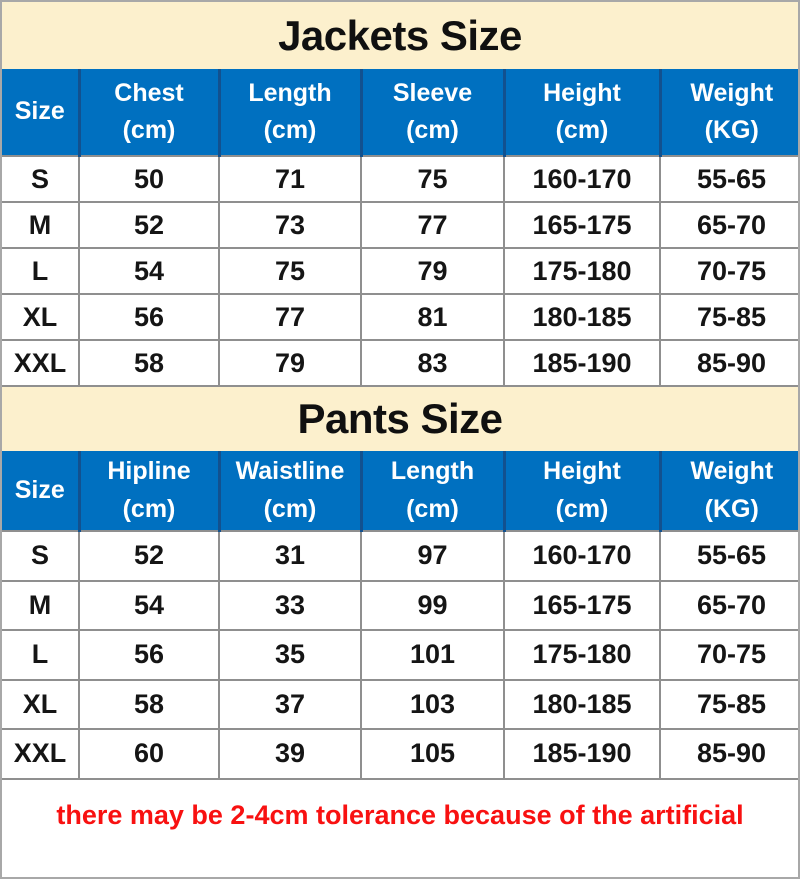 The image size is (800, 879). Describe the element at coordinates (400, 419) in the screenshot. I see `pants-title: Pants Size` at that location.